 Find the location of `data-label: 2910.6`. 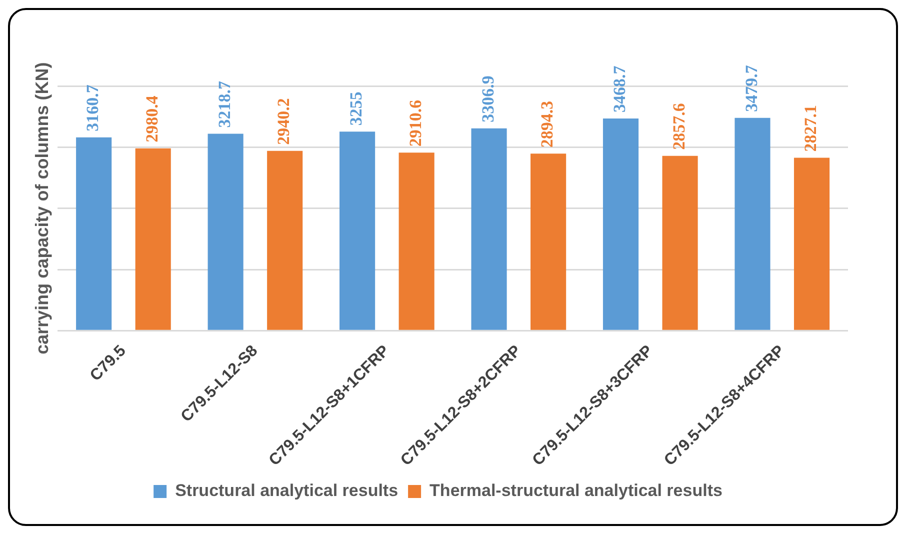

data-label: 2910.6 is located at coordinates (415, 123).